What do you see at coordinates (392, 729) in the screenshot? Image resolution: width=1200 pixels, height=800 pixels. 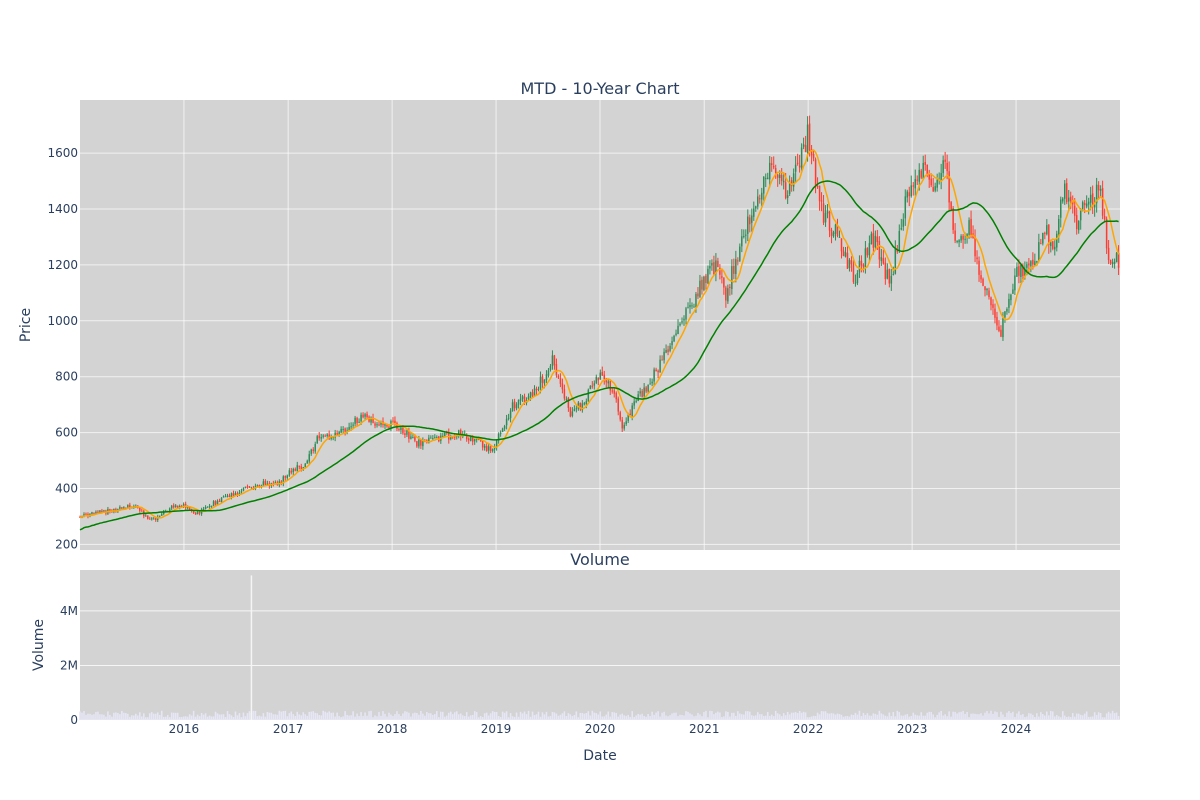 I see `date-tick-label: 2018` at bounding box center [392, 729].